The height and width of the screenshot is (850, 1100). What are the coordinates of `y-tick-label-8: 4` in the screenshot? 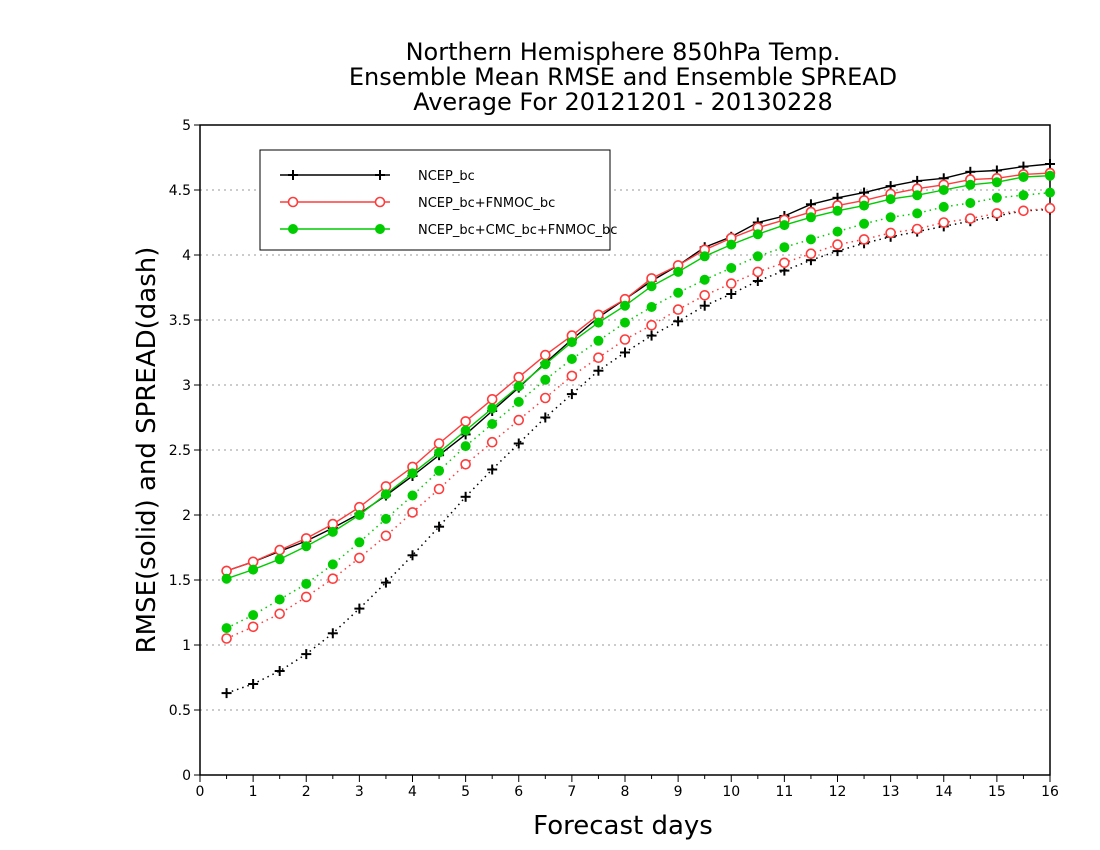 It's located at (186, 256).